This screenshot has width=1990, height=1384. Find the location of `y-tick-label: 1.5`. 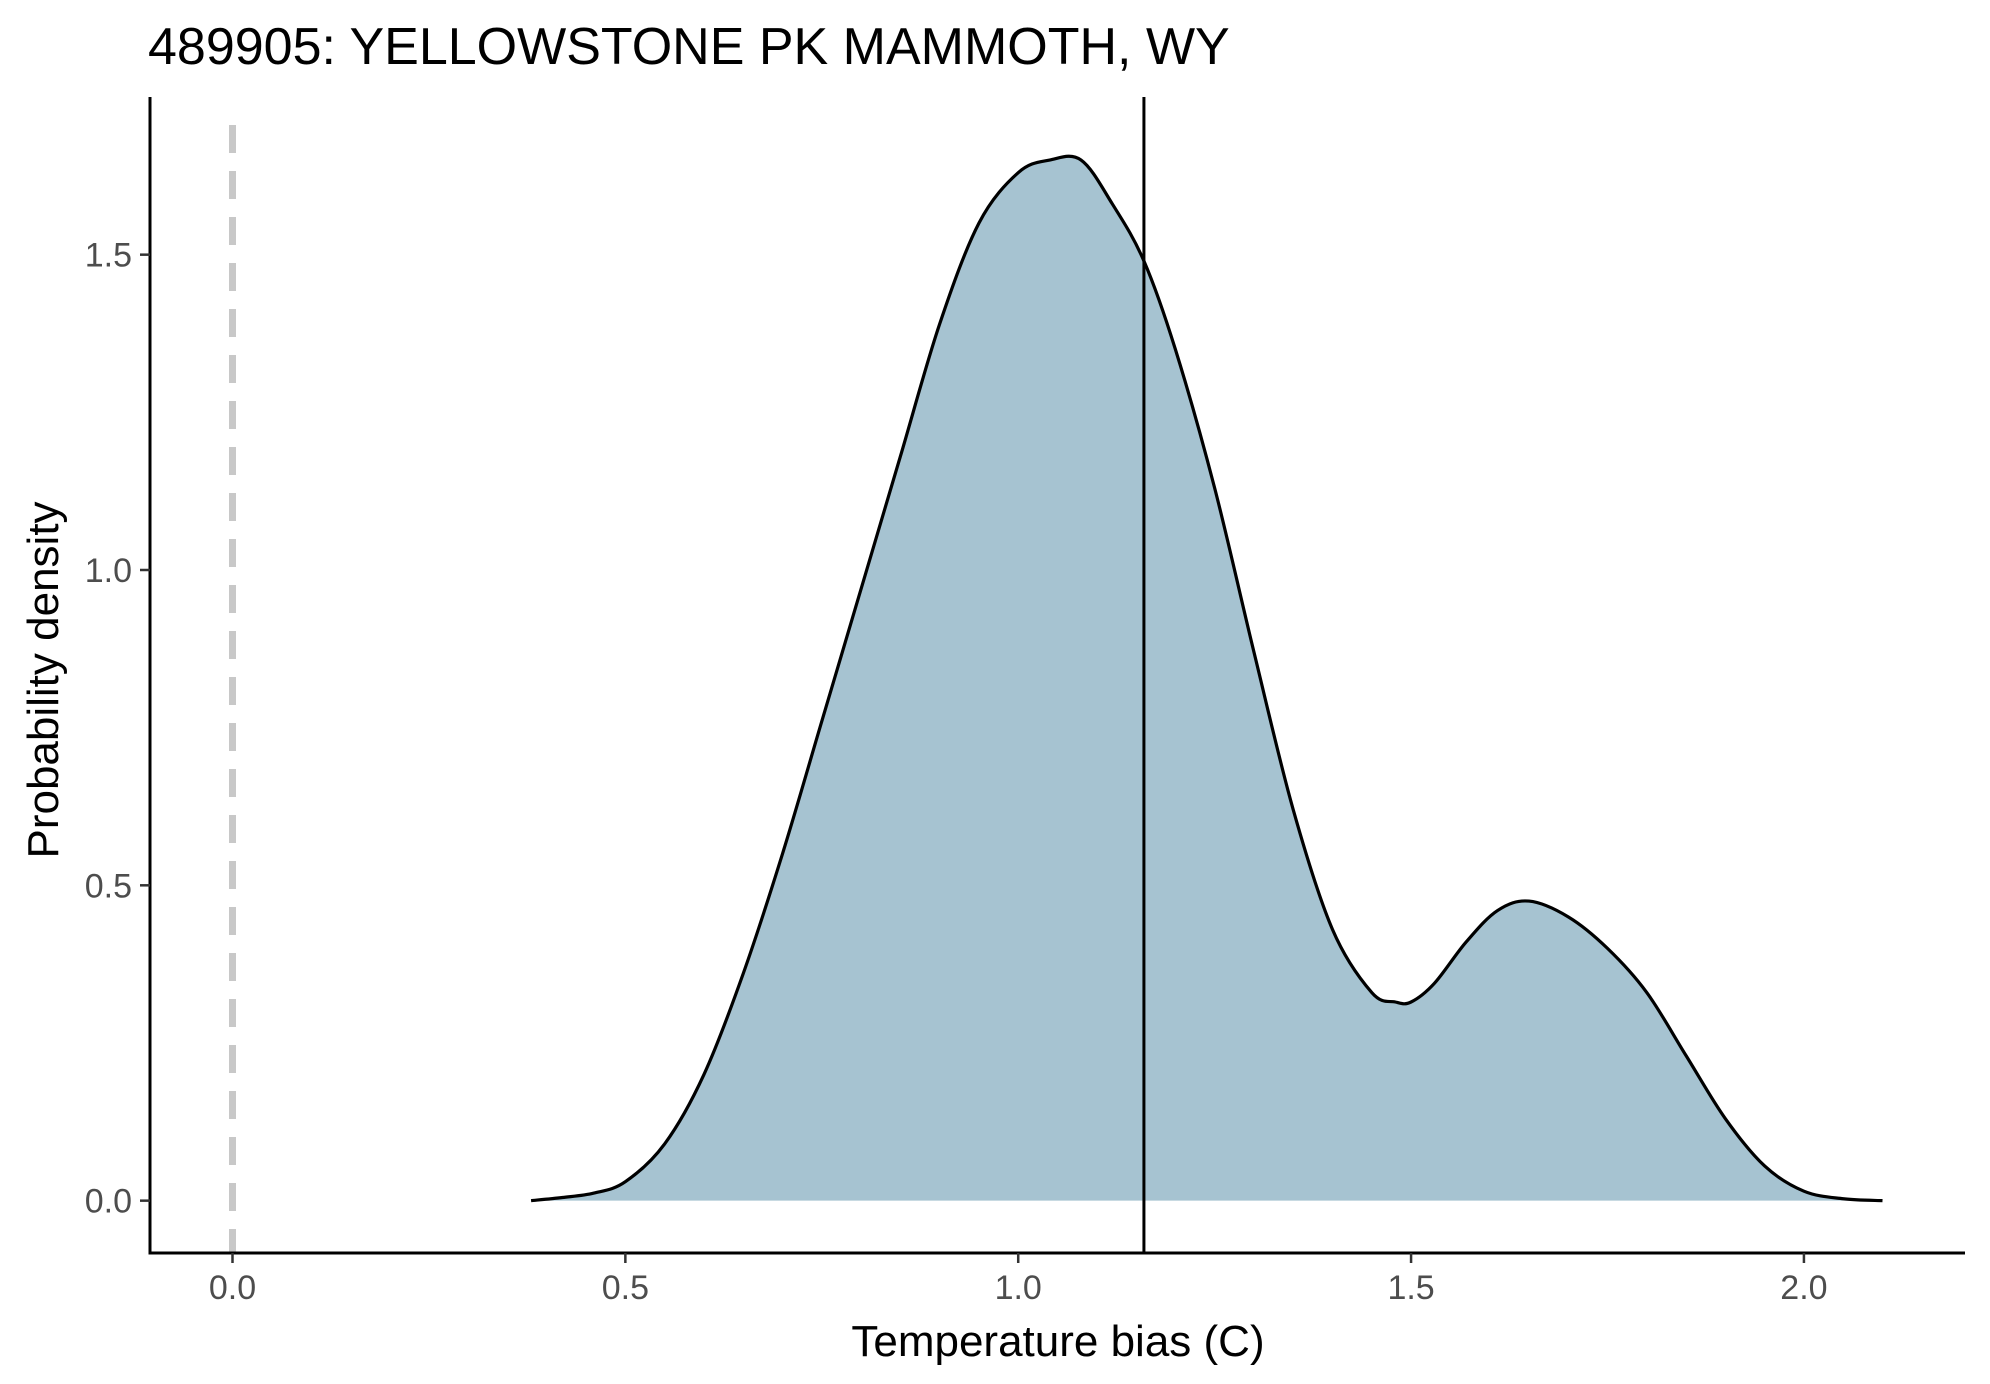

y-tick-label: 1.5 is located at coordinates (108, 256).